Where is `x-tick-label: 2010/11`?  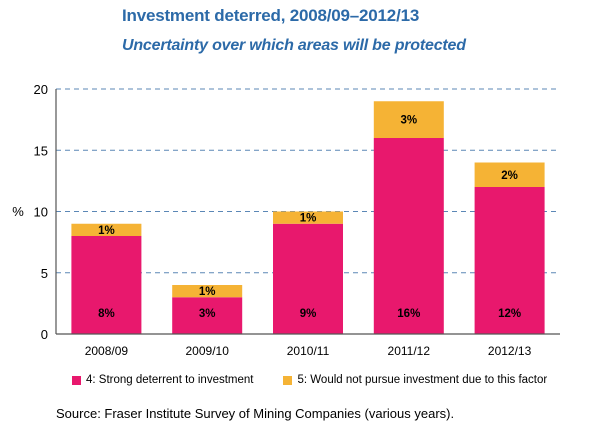
x-tick-label: 2010/11 is located at coordinates (308, 351).